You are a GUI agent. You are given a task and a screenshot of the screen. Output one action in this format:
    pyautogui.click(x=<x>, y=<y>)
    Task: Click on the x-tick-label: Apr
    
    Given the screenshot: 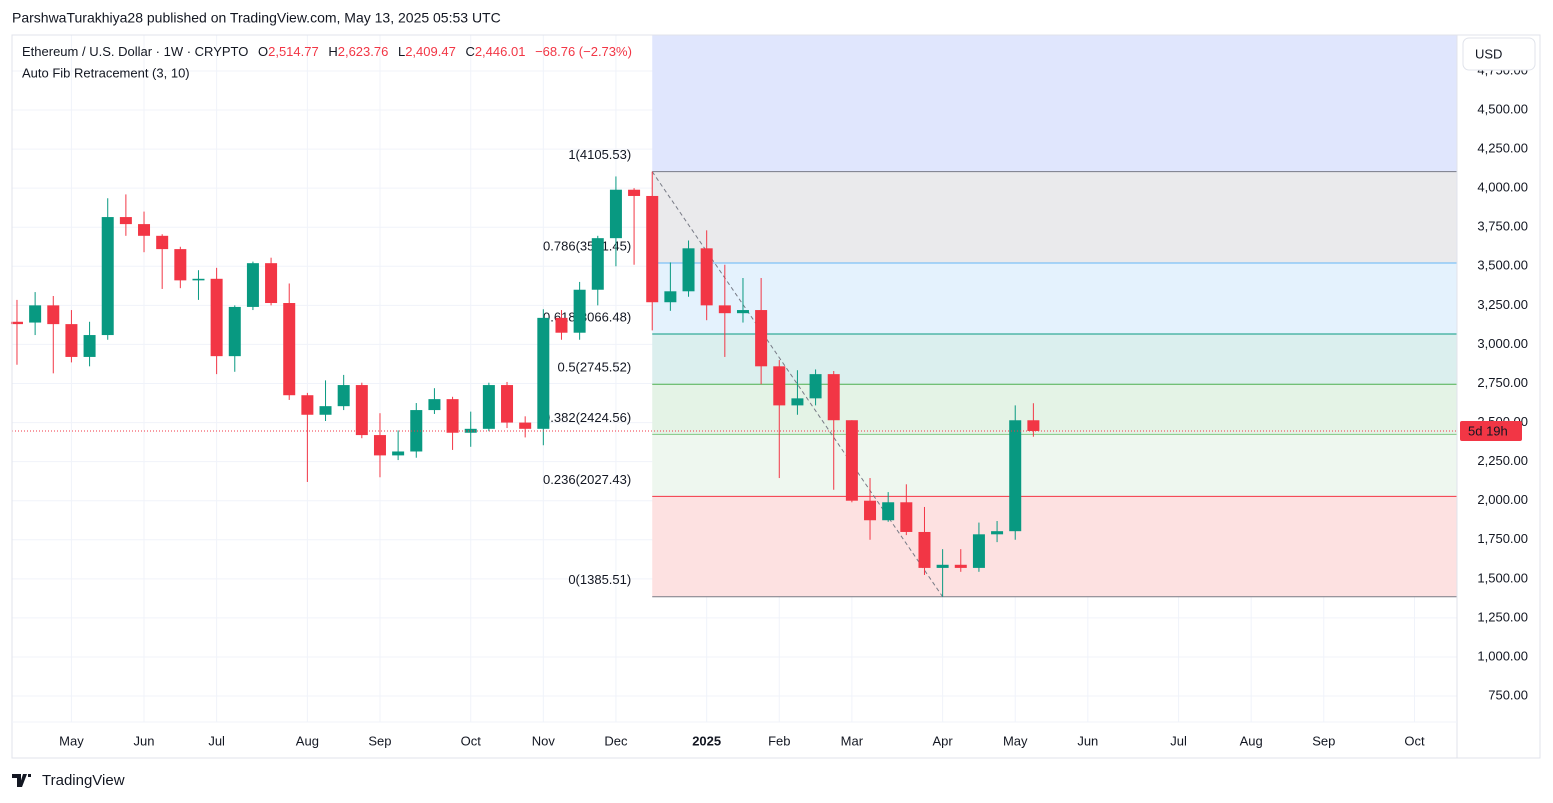 What is the action you would take?
    pyautogui.click(x=943, y=740)
    